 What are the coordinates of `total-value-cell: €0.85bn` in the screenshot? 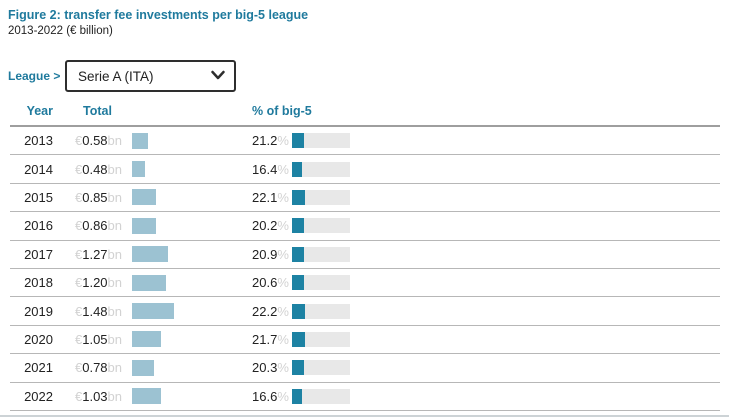 It's located at (98, 197).